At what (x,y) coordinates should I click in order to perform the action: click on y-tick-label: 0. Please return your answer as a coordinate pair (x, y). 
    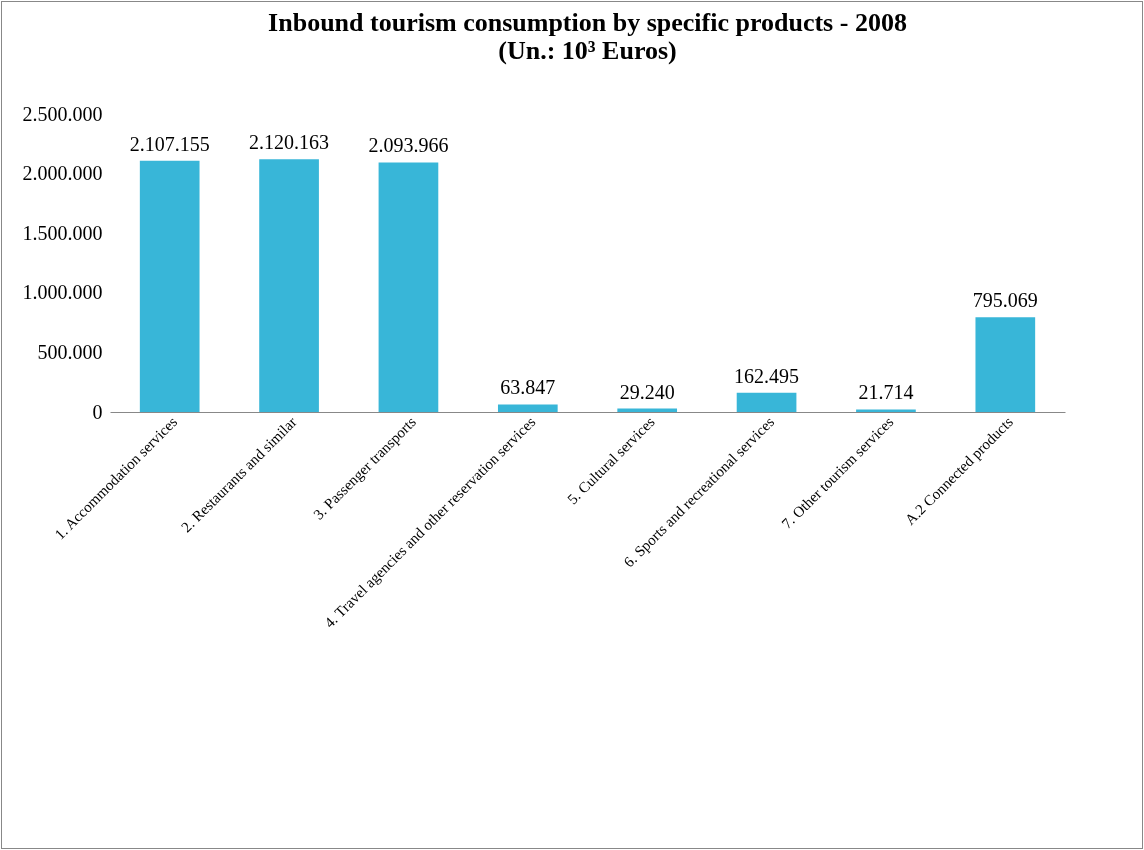
    Looking at the image, I should click on (97, 411).